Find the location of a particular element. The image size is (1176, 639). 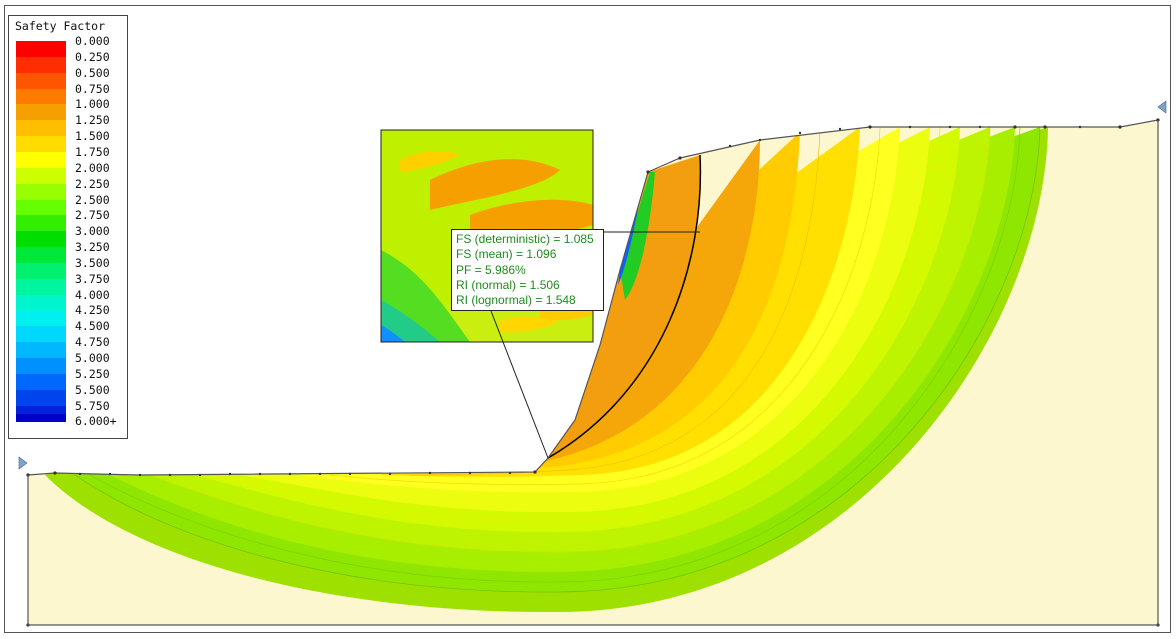

legend-value: 0.500 is located at coordinates (92, 72).